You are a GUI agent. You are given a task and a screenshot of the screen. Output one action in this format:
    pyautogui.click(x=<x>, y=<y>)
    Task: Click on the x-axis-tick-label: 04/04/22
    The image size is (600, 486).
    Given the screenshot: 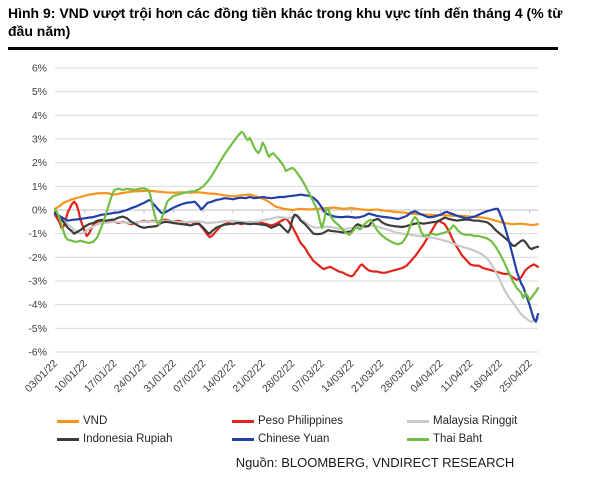 What is the action you would take?
    pyautogui.click(x=426, y=376)
    